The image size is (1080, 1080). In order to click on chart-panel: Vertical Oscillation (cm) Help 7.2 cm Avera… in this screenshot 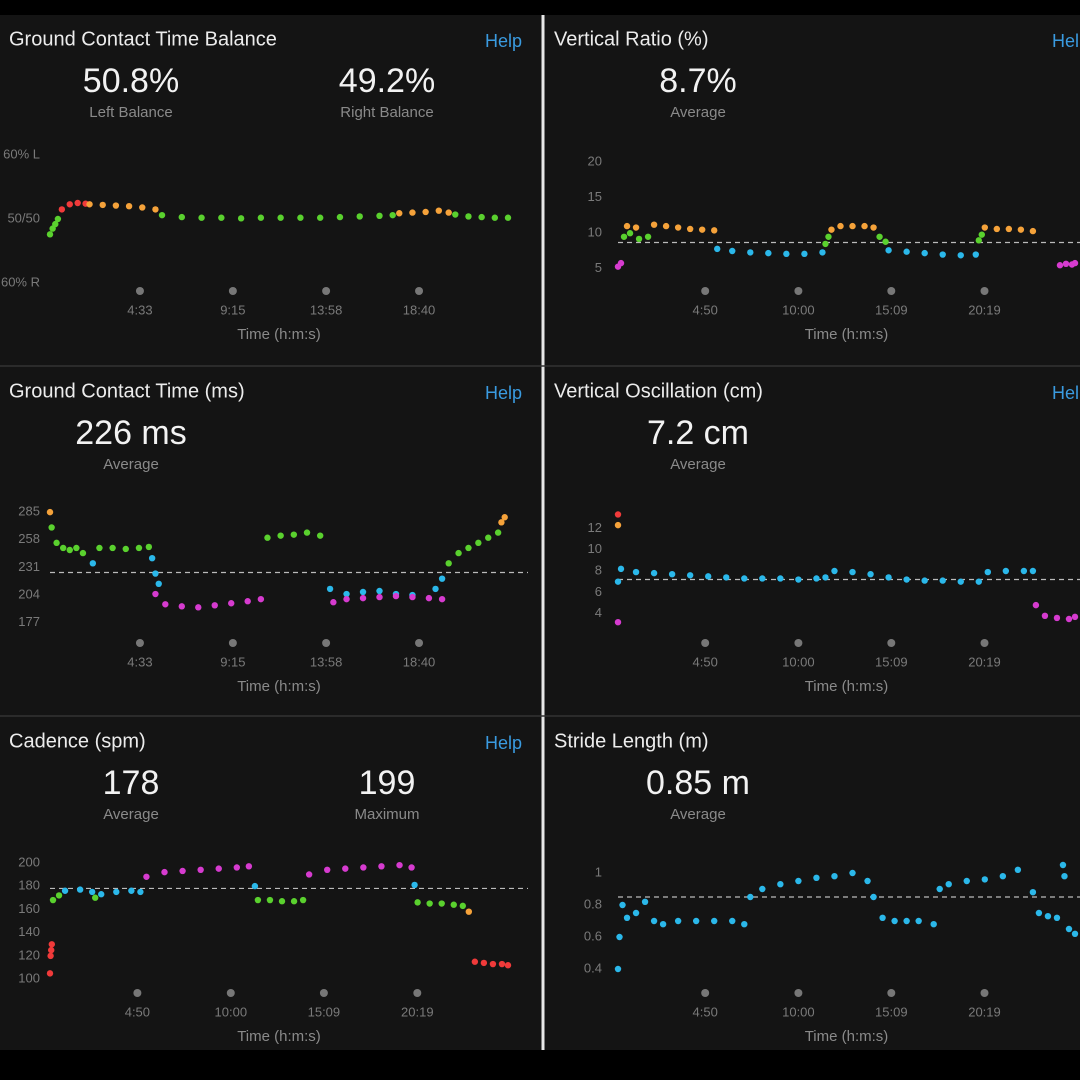, I will do `click(817, 537)`.